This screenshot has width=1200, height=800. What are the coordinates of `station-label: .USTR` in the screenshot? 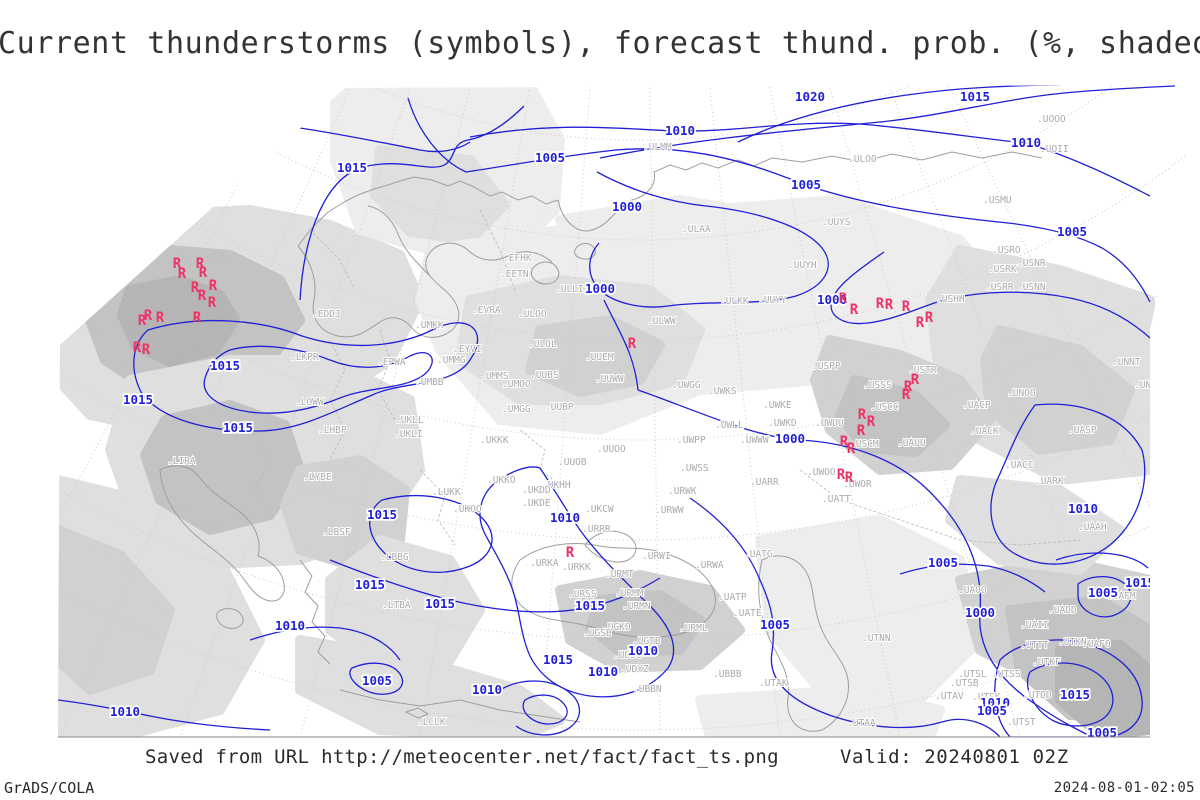 It's located at (922, 370).